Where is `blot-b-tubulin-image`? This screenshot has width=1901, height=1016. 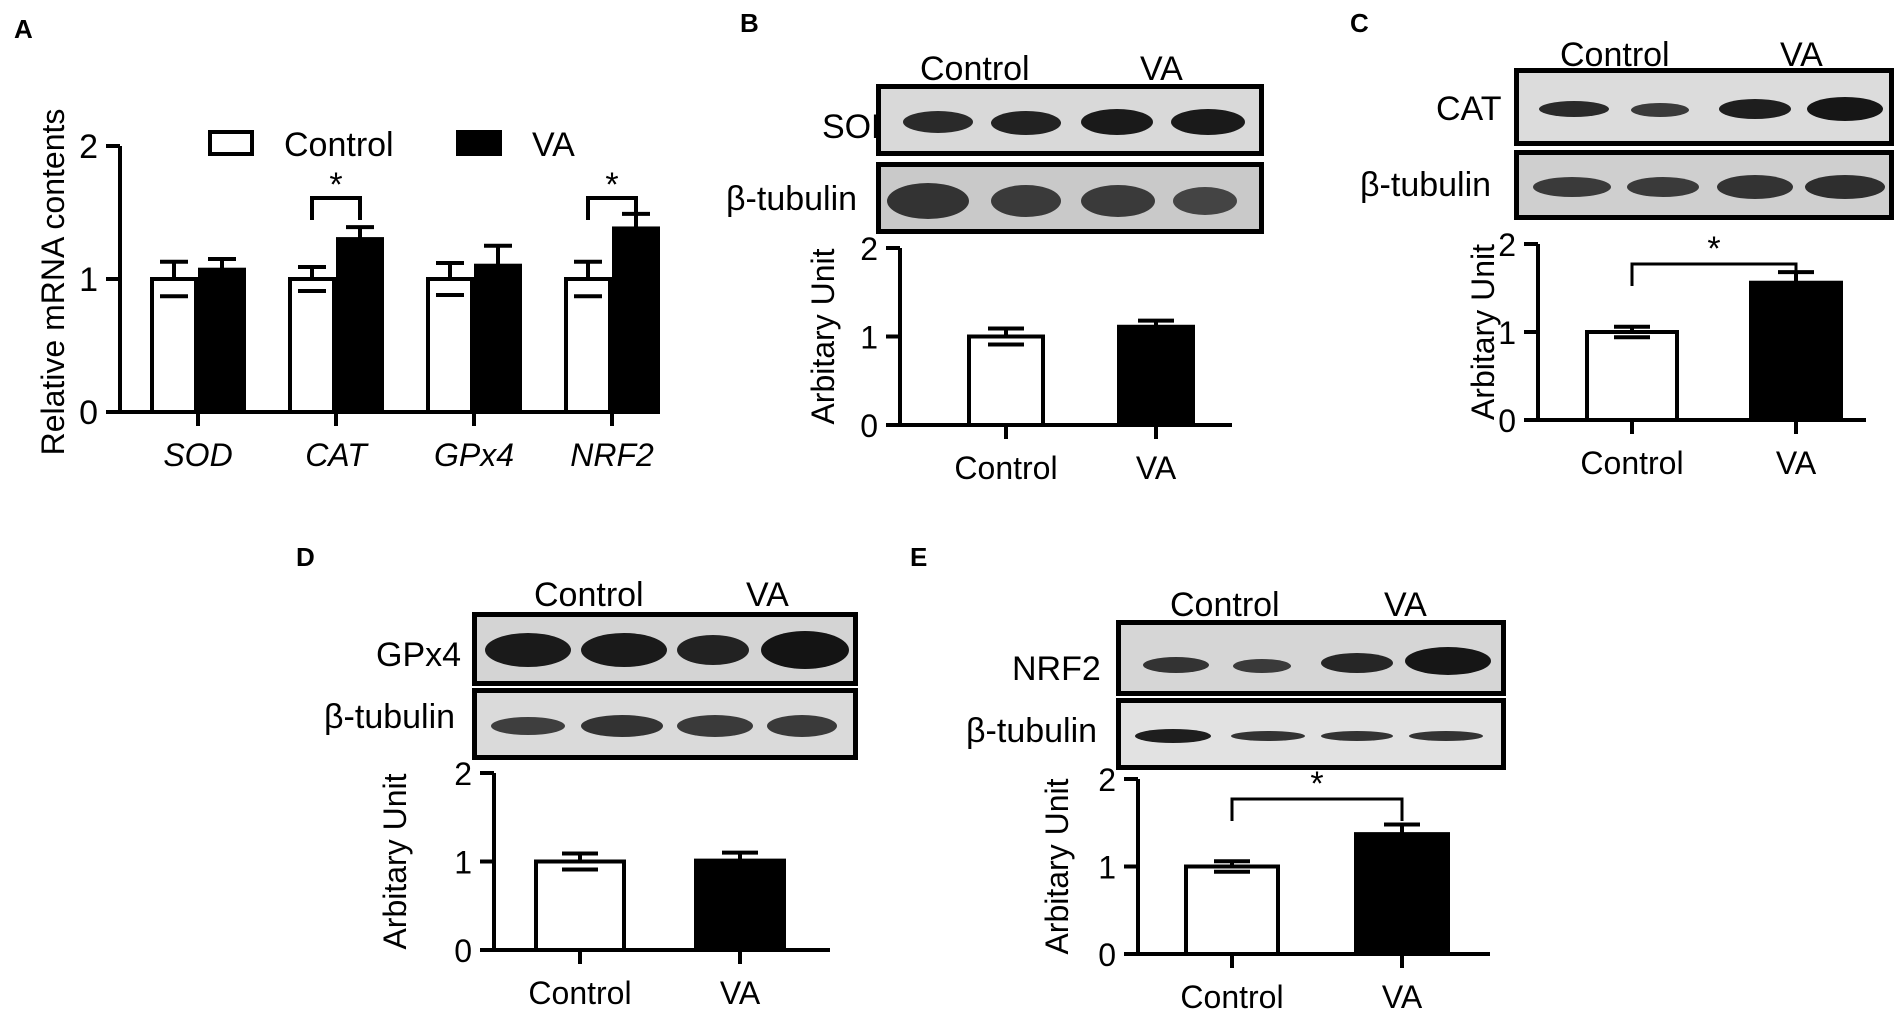 blot-b-tubulin-image is located at coordinates (1070, 198).